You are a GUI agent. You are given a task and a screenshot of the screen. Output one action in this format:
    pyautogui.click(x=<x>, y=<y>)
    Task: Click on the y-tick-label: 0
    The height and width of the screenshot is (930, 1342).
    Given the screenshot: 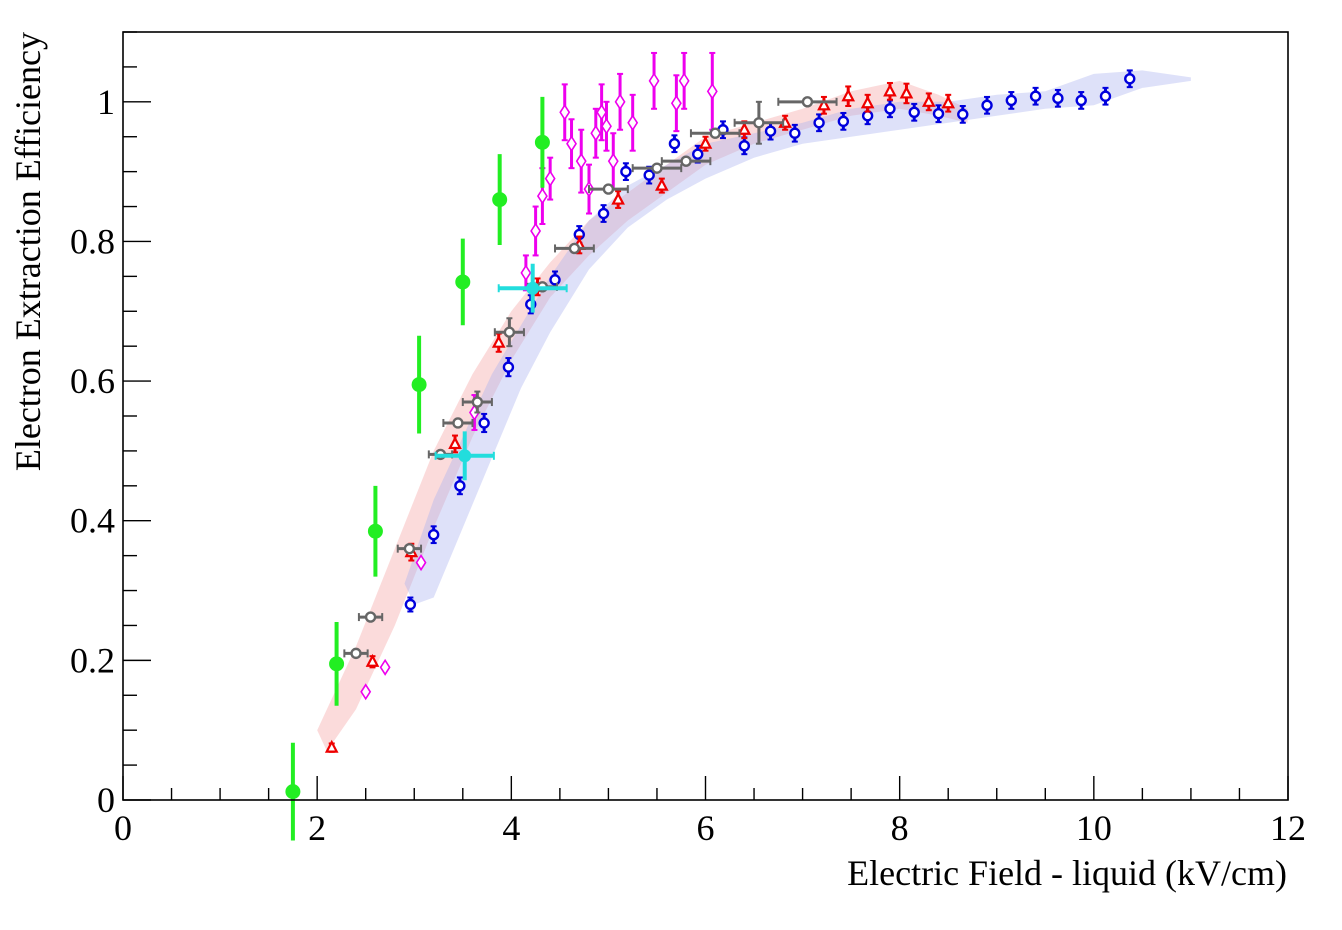 What is the action you would take?
    pyautogui.click(x=106, y=800)
    